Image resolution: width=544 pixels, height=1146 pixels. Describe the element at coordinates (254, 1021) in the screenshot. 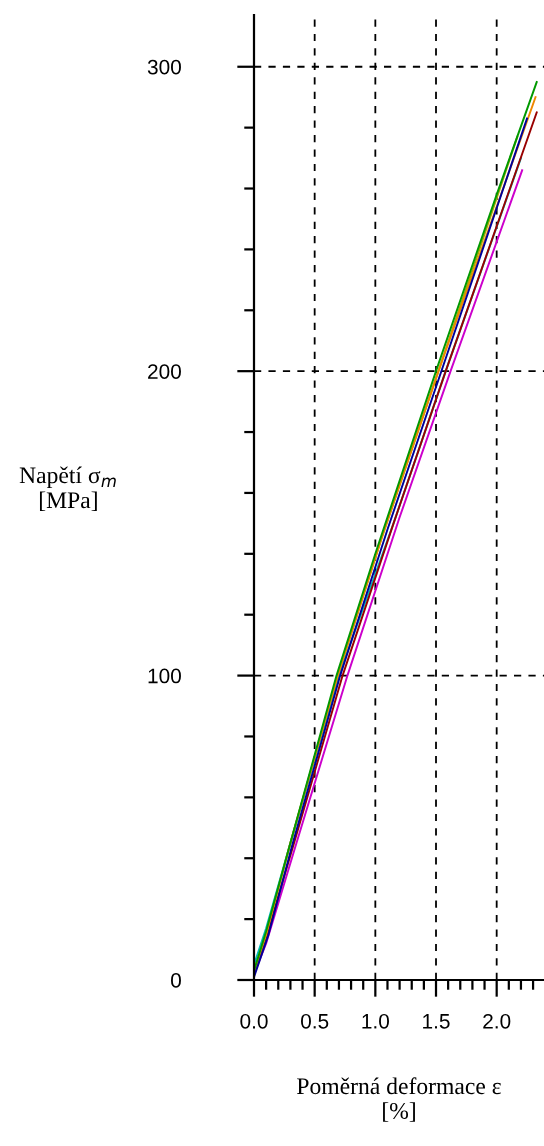

I see `x-tick-label: 0.0` at that location.